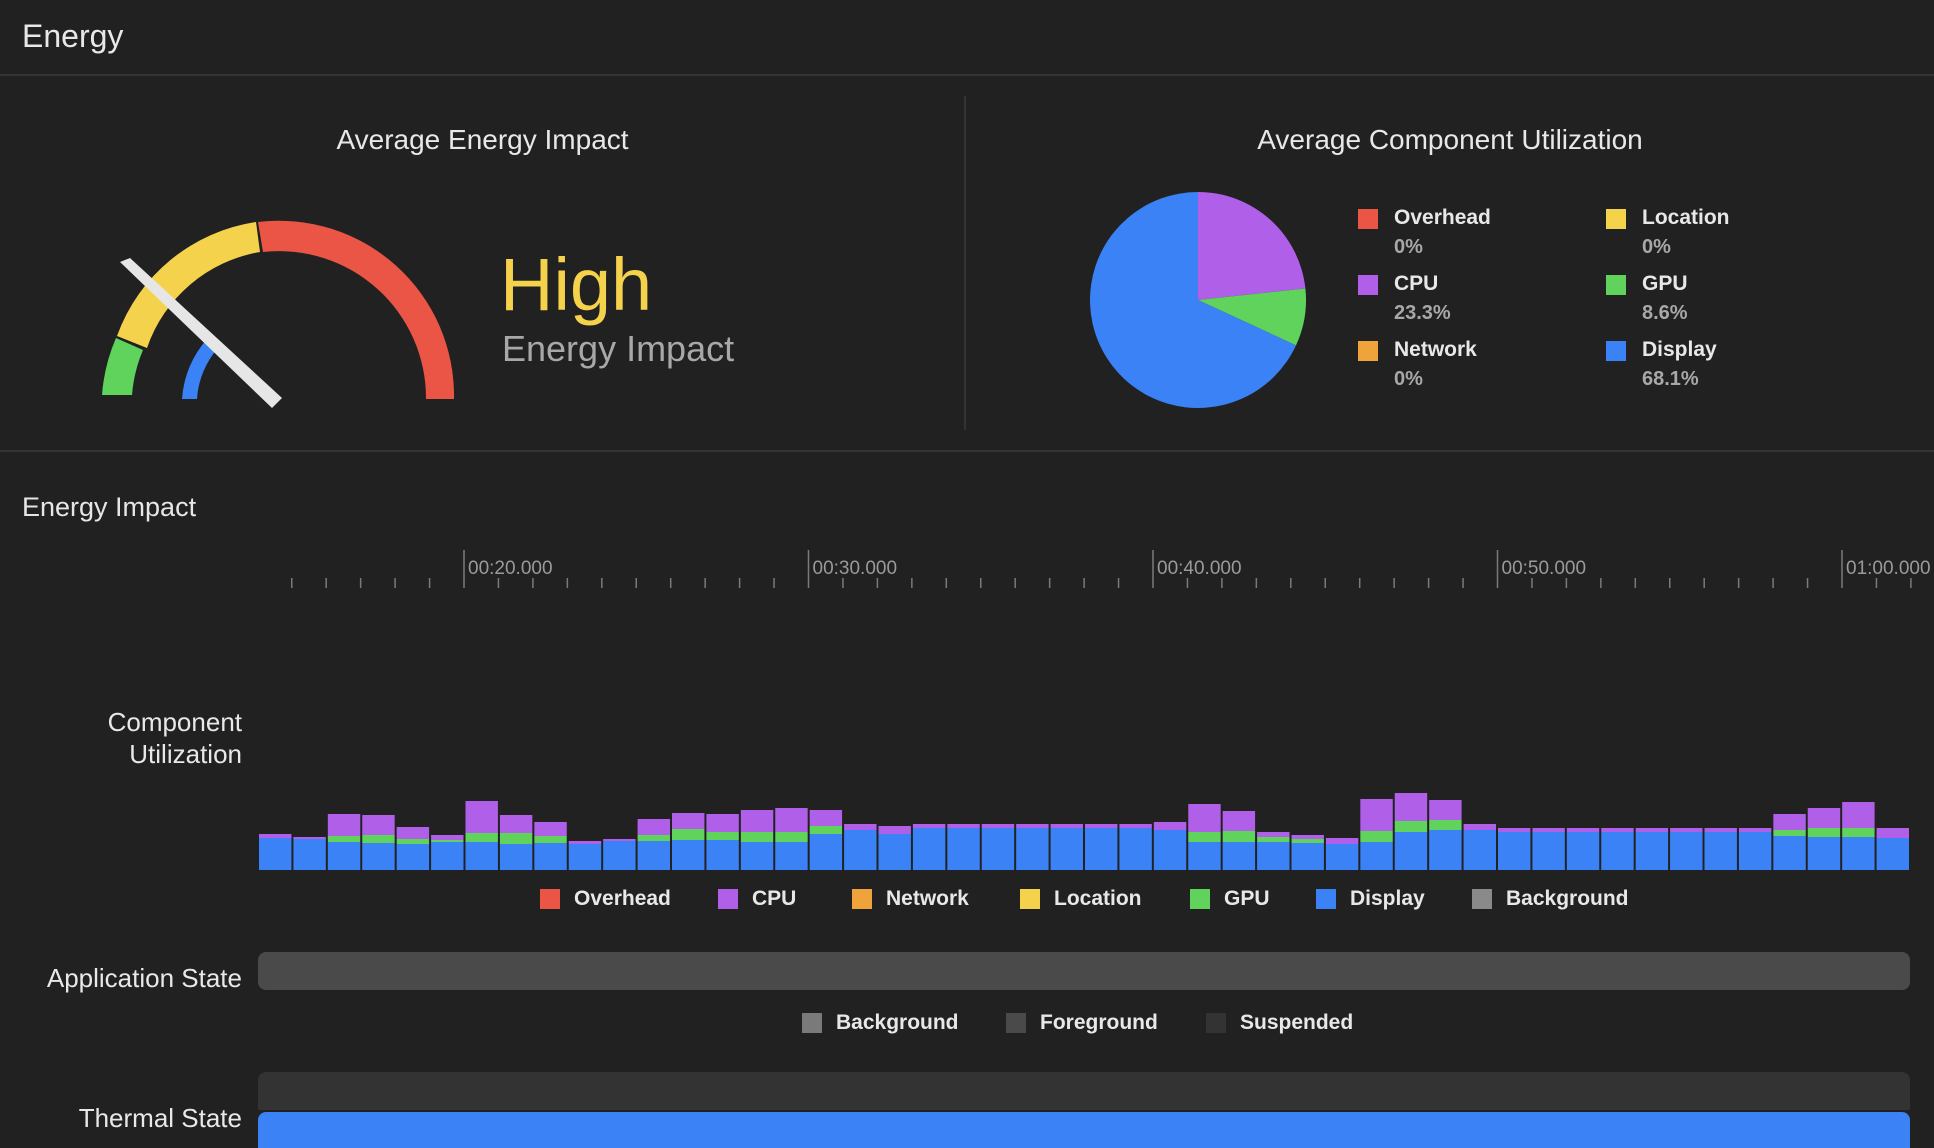 Image resolution: width=1934 pixels, height=1148 pixels. I want to click on legend-label-overhead: Overhead, so click(622, 898).